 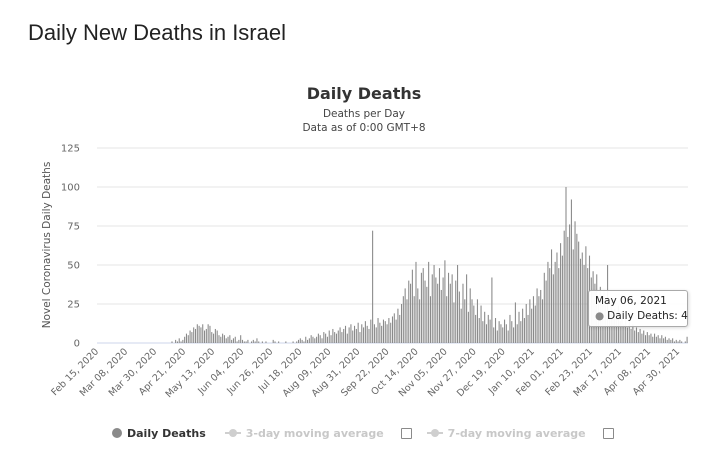 What do you see at coordinates (159, 433) in the screenshot?
I see `legend-item-daily-deaths: Daily Deaths` at bounding box center [159, 433].